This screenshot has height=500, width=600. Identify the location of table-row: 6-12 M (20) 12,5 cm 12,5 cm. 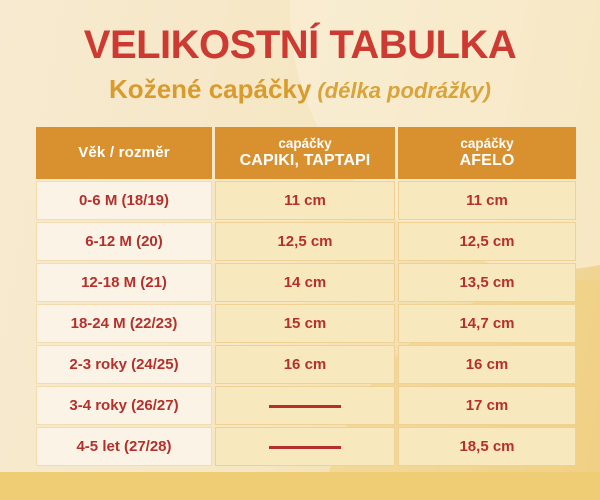
(306, 241).